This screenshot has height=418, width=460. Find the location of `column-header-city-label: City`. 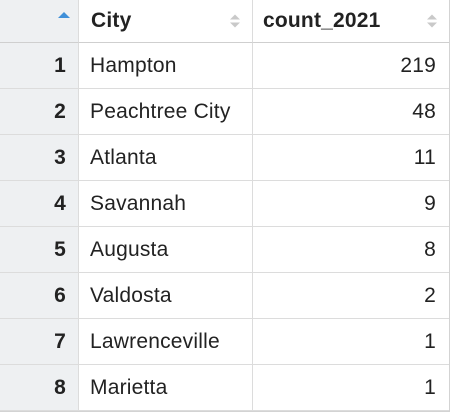

column-header-city-label: City is located at coordinates (111, 20).